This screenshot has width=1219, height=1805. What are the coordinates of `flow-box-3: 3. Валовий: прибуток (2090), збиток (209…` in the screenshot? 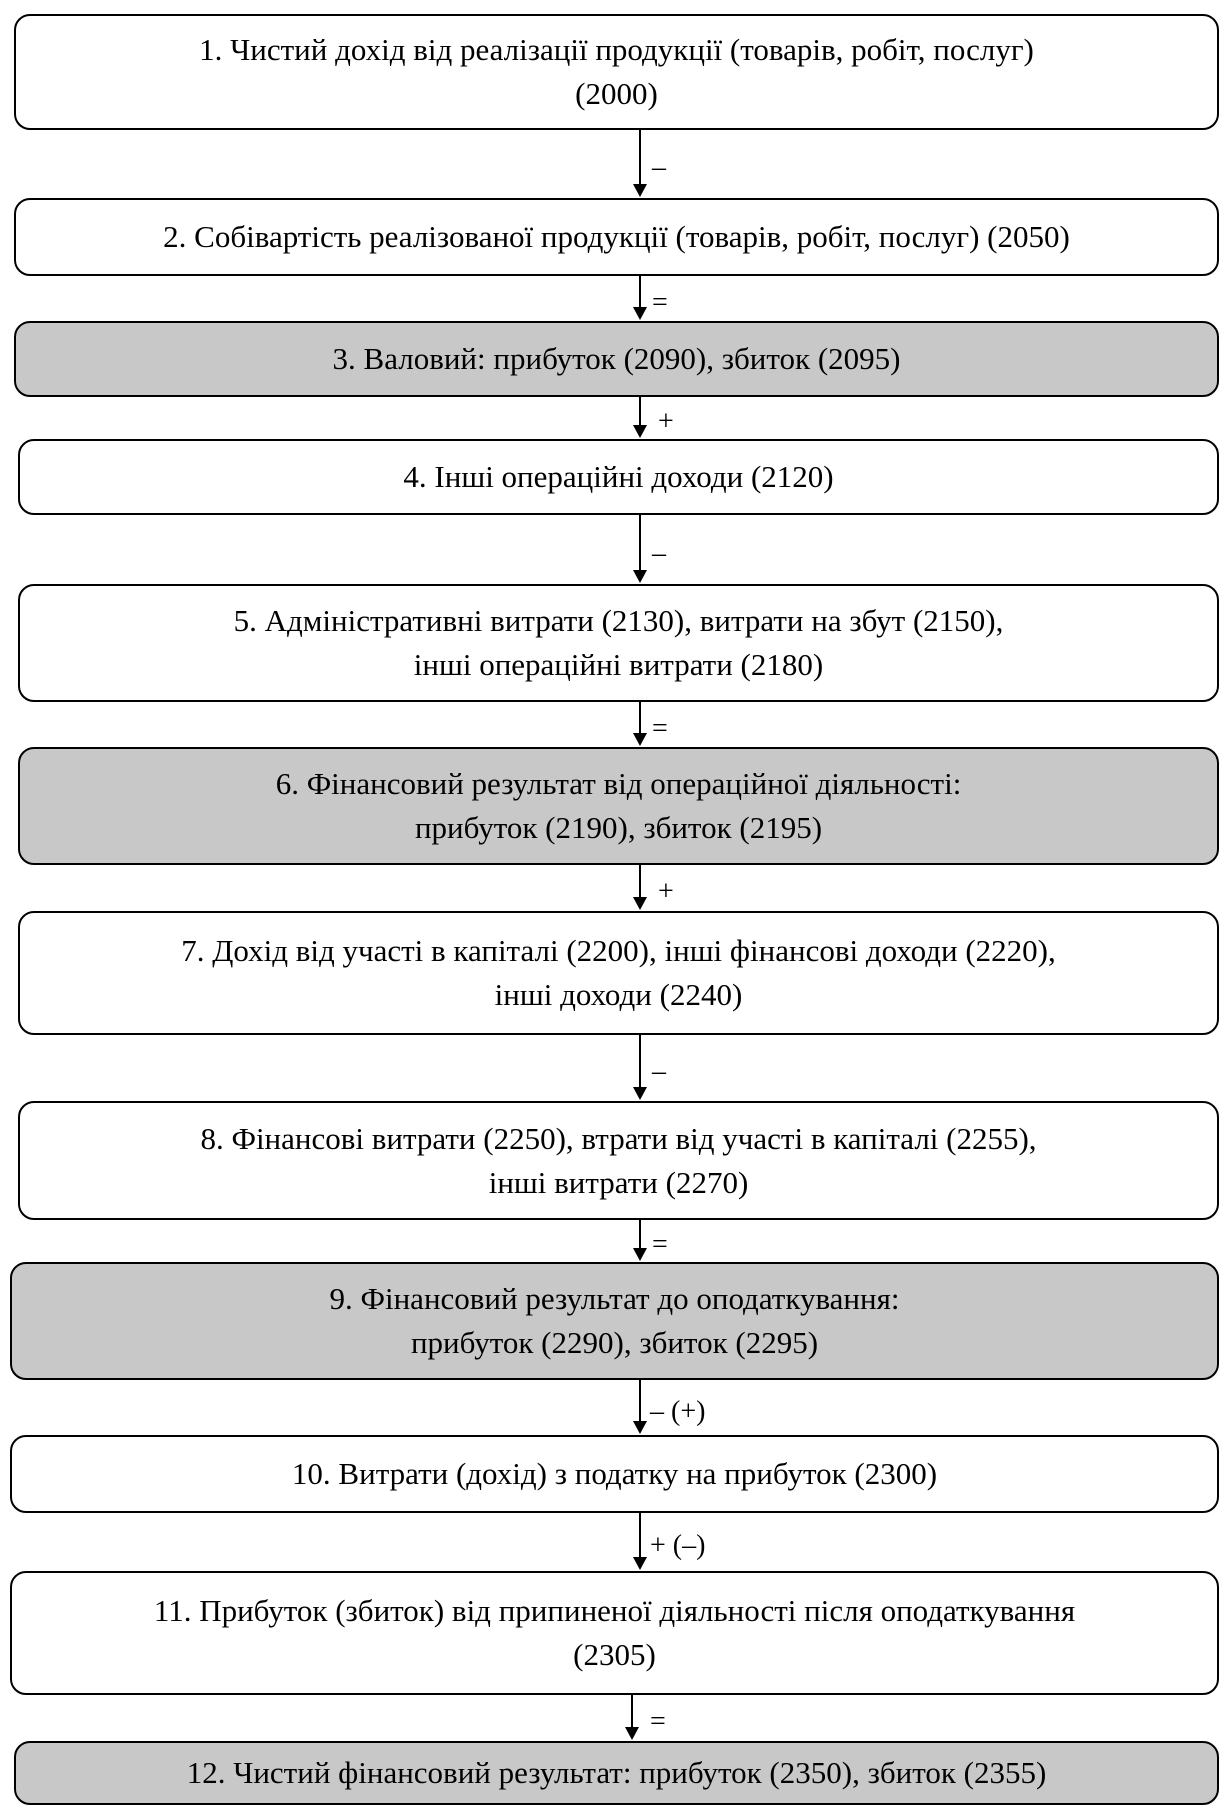 It's located at (616, 359).